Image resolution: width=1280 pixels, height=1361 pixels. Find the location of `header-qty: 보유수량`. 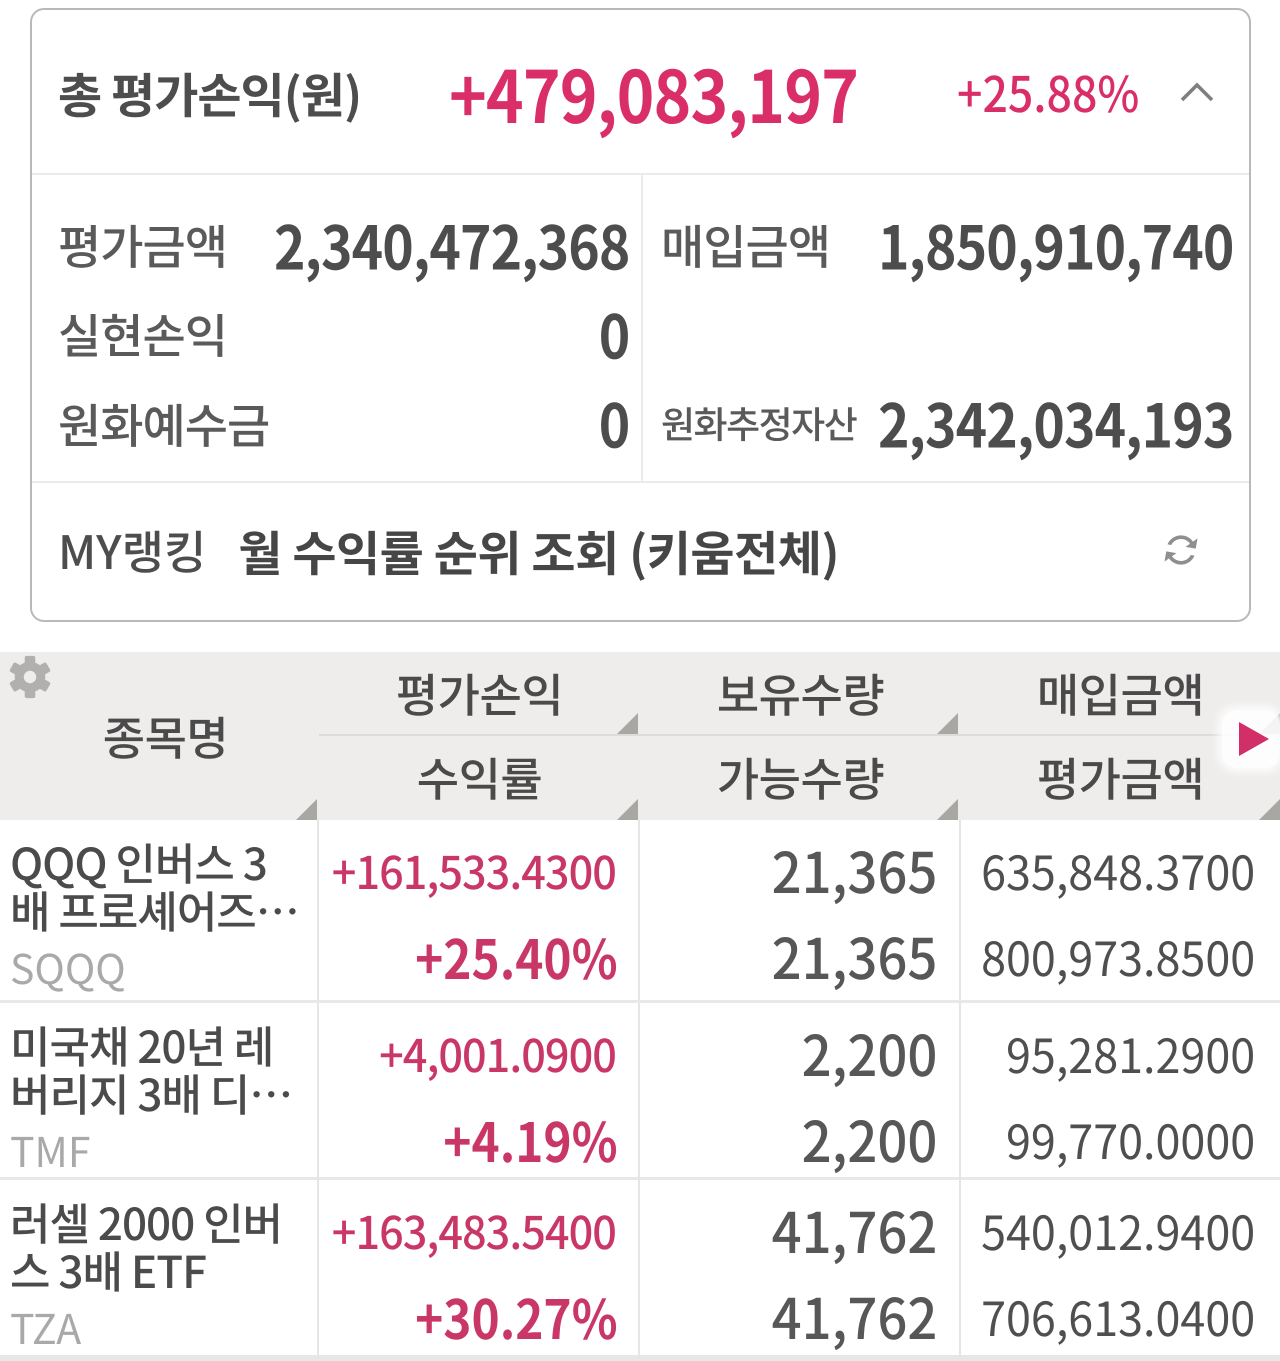

header-qty: 보유수량 is located at coordinates (800, 693).